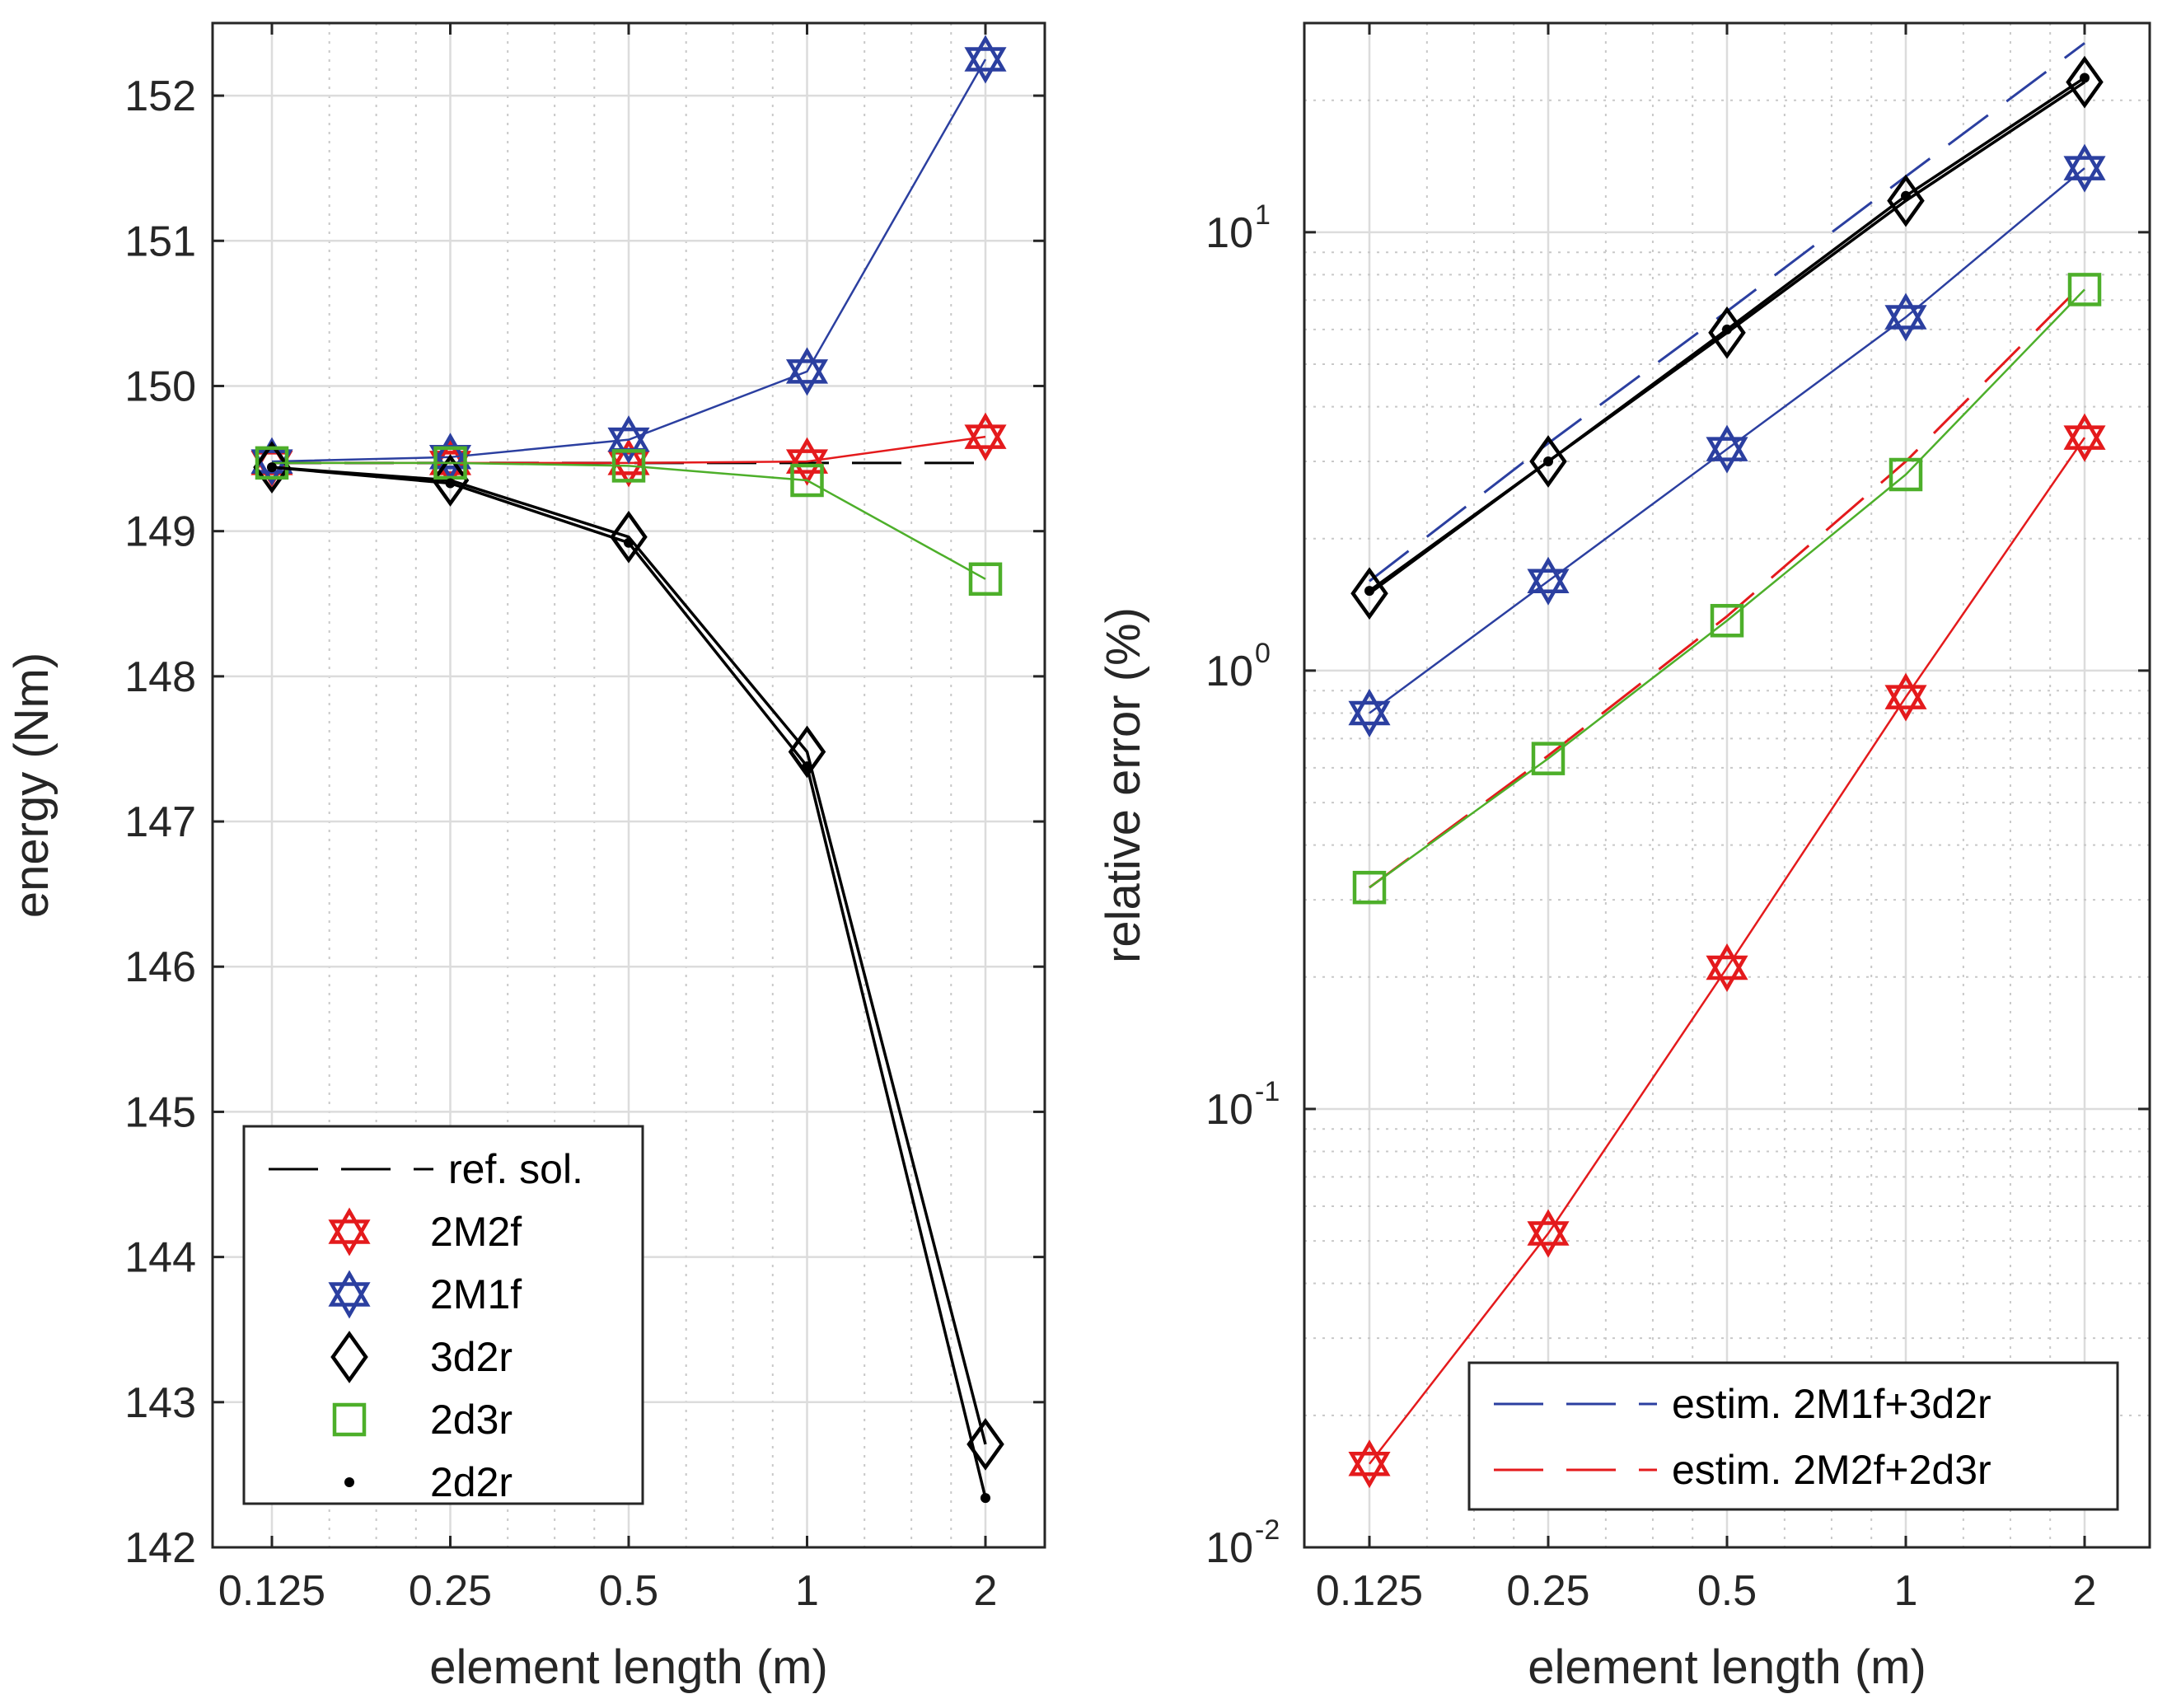  Describe the element at coordinates (1369, 1591) in the screenshot. I see `error-x-tick-label: 0.125` at that location.